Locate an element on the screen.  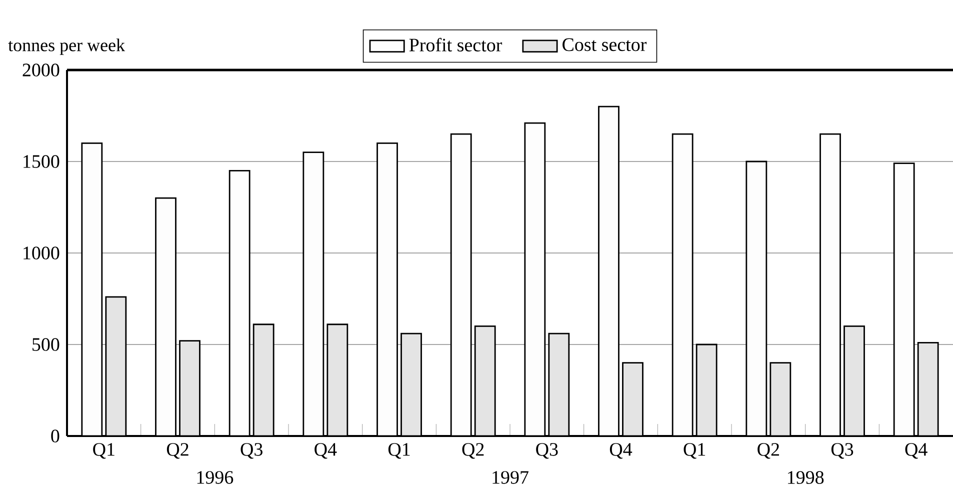
legend-label: Profit sector is located at coordinates (455, 45).